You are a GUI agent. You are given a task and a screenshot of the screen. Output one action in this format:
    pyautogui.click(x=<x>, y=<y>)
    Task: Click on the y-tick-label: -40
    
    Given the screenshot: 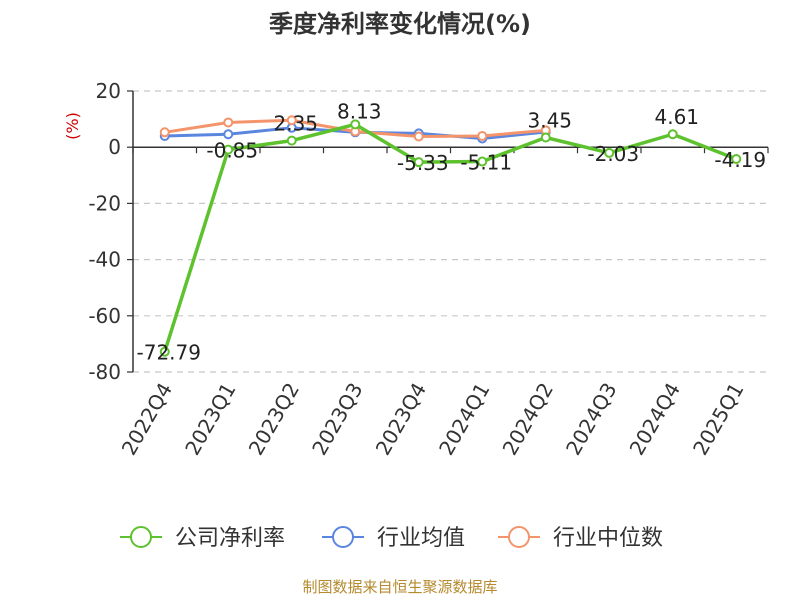 What is the action you would take?
    pyautogui.click(x=104, y=260)
    